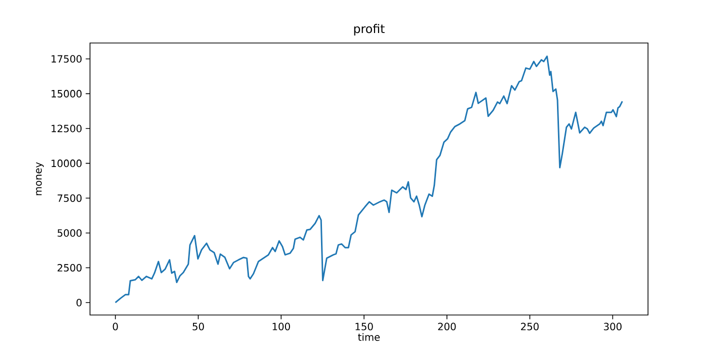  What do you see at coordinates (530, 326) in the screenshot?
I see `x-tick-label: 250` at bounding box center [530, 326].